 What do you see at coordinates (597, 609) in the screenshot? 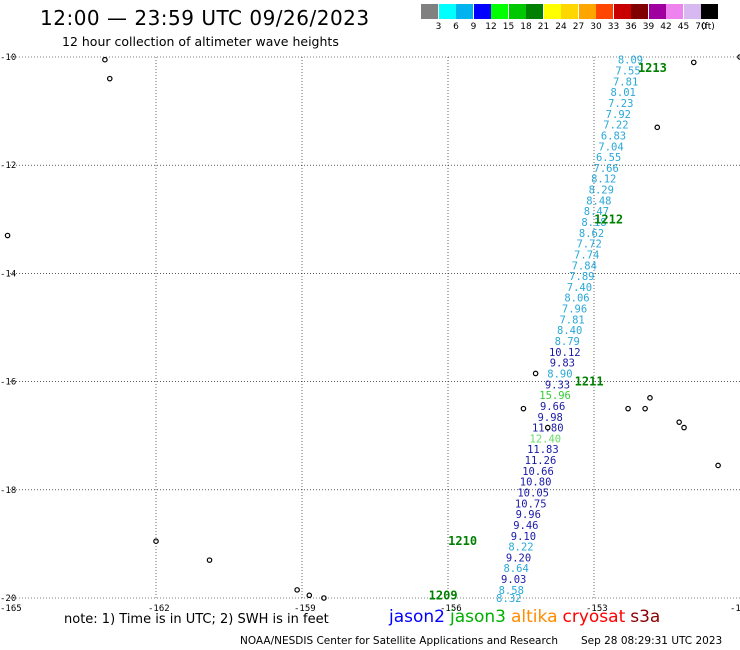
I see `lon-tick-label: -153` at bounding box center [597, 609].